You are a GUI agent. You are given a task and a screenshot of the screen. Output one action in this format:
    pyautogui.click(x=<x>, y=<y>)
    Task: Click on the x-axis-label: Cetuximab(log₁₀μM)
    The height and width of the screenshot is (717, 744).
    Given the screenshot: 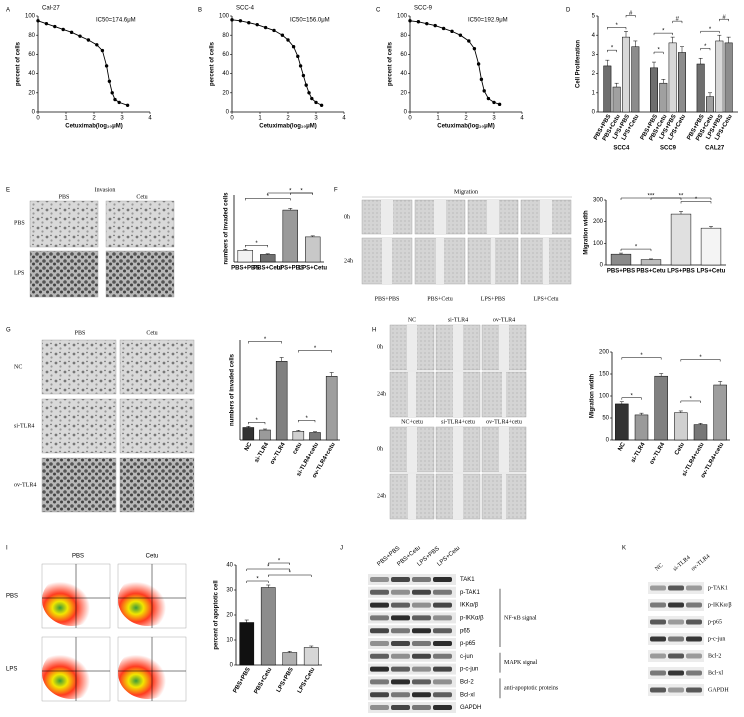 What is the action you would take?
    pyautogui.click(x=94, y=127)
    